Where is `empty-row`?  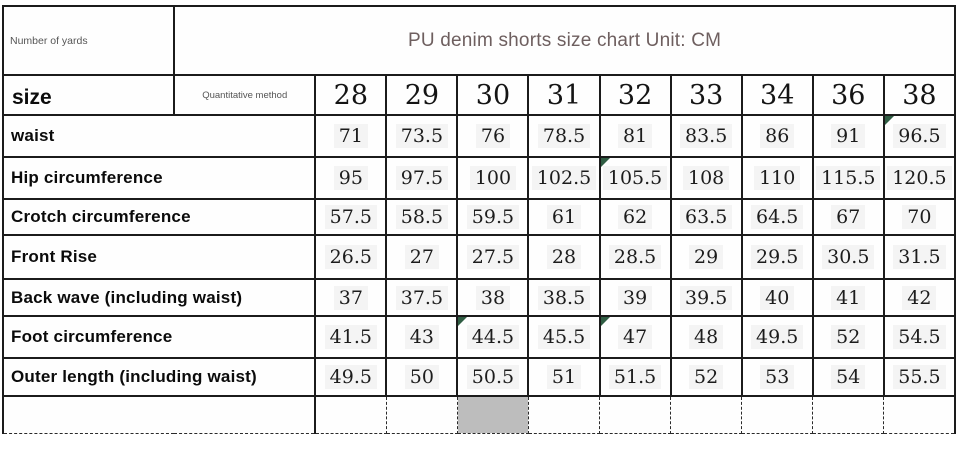
empty-row is located at coordinates (479, 414).